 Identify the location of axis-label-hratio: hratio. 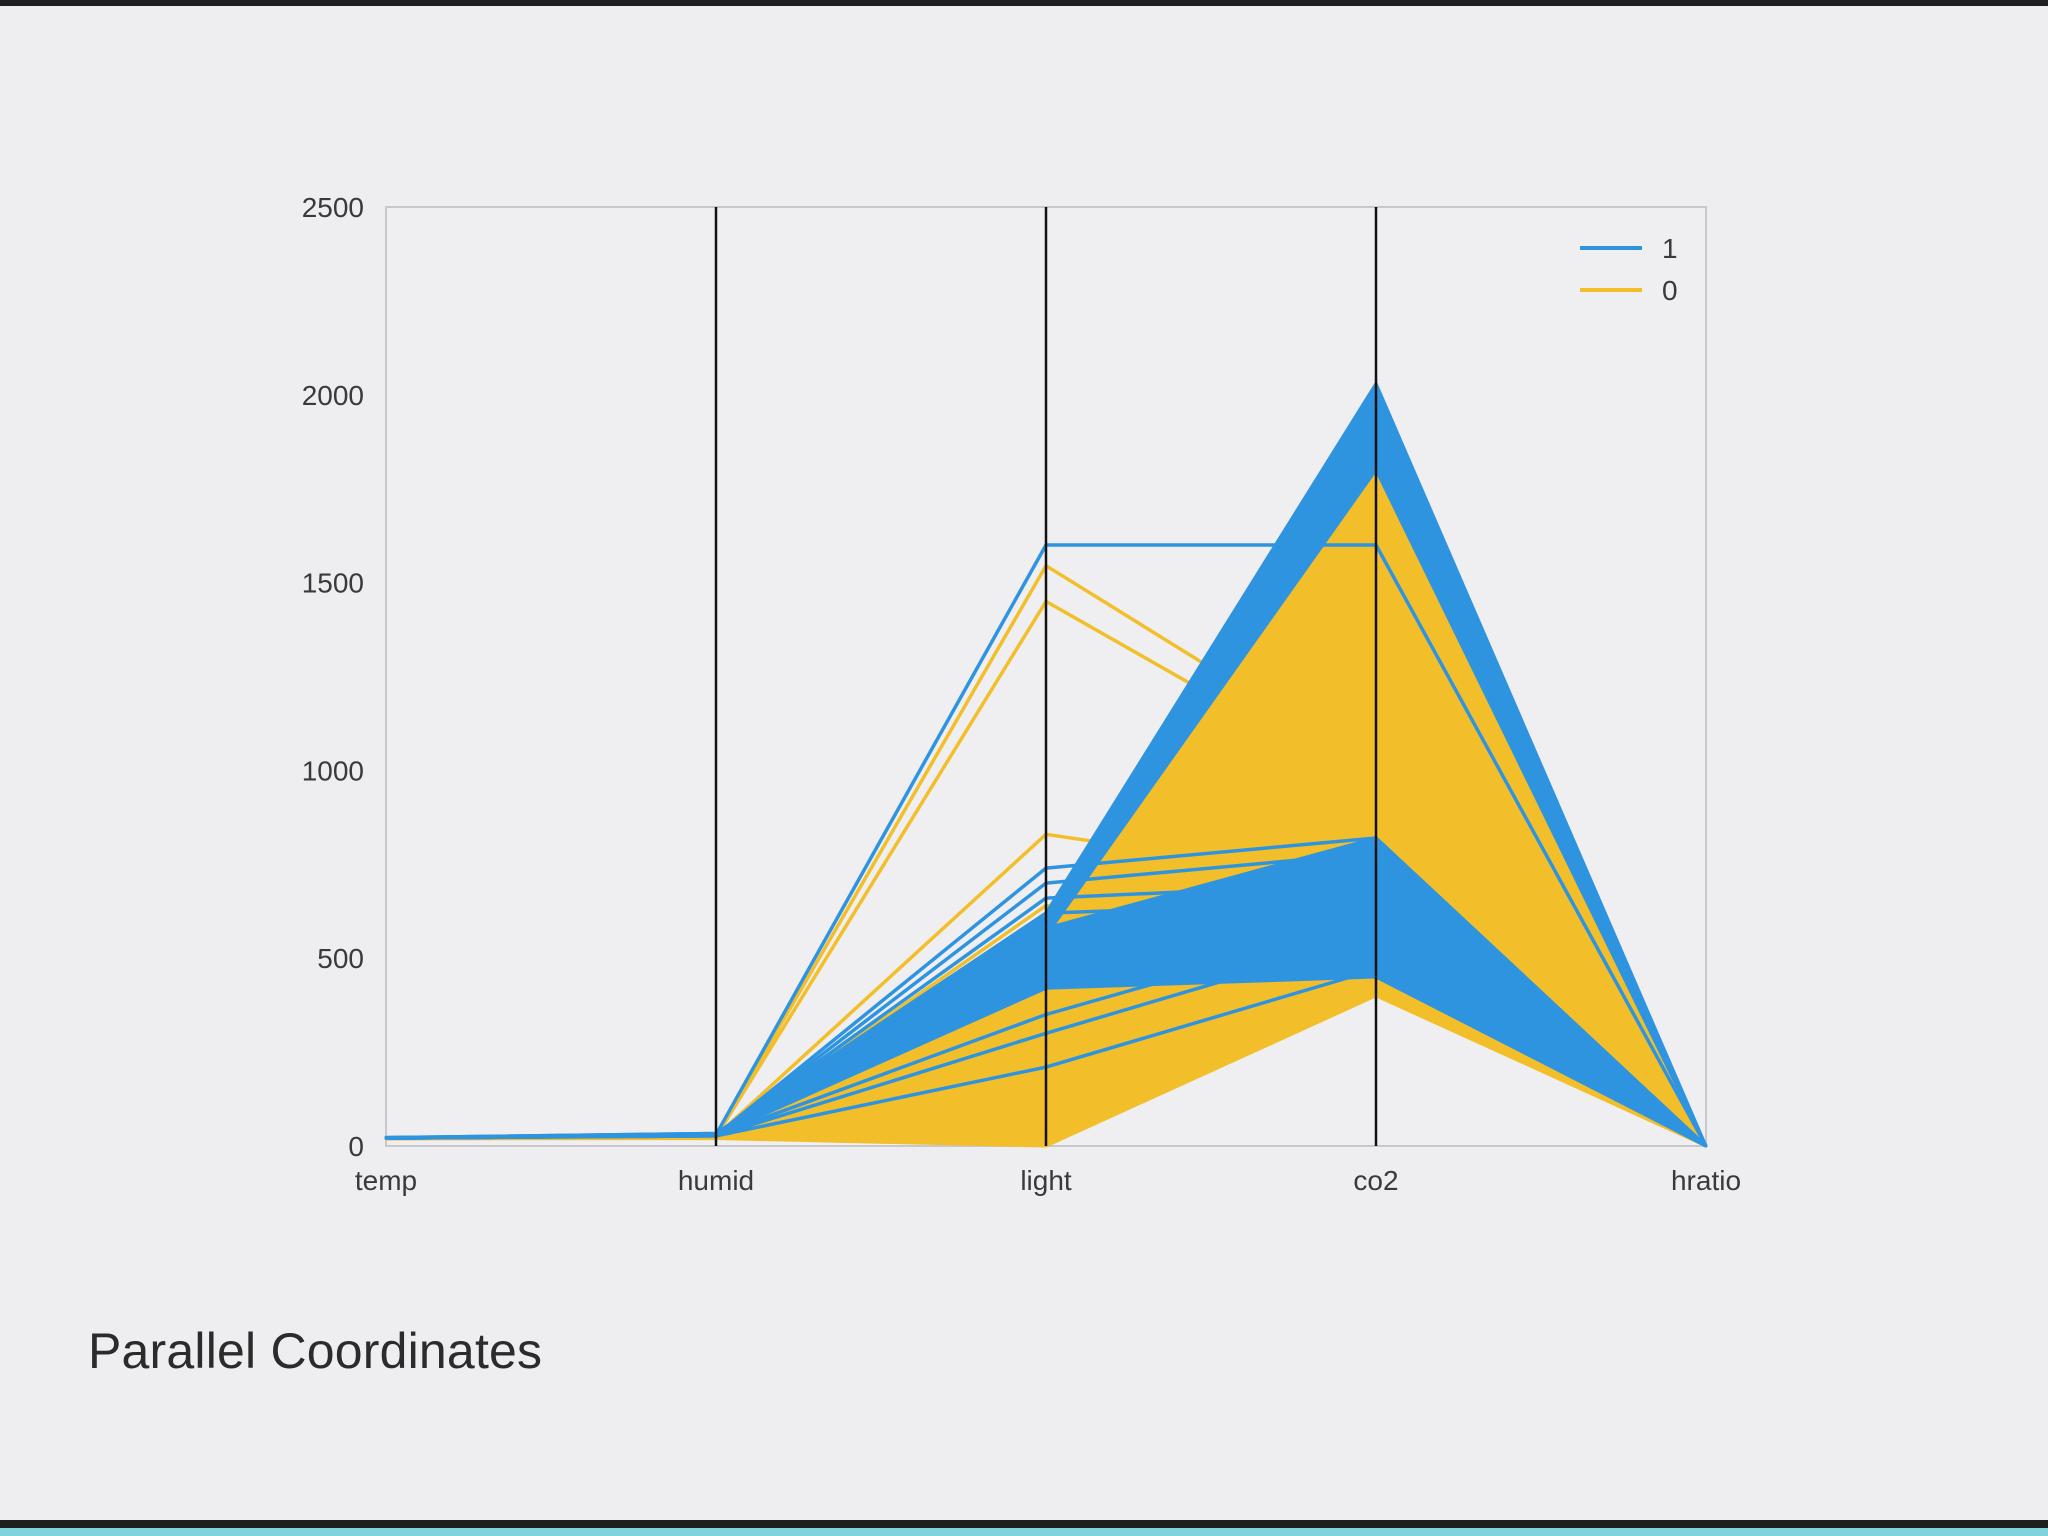
(1706, 1180).